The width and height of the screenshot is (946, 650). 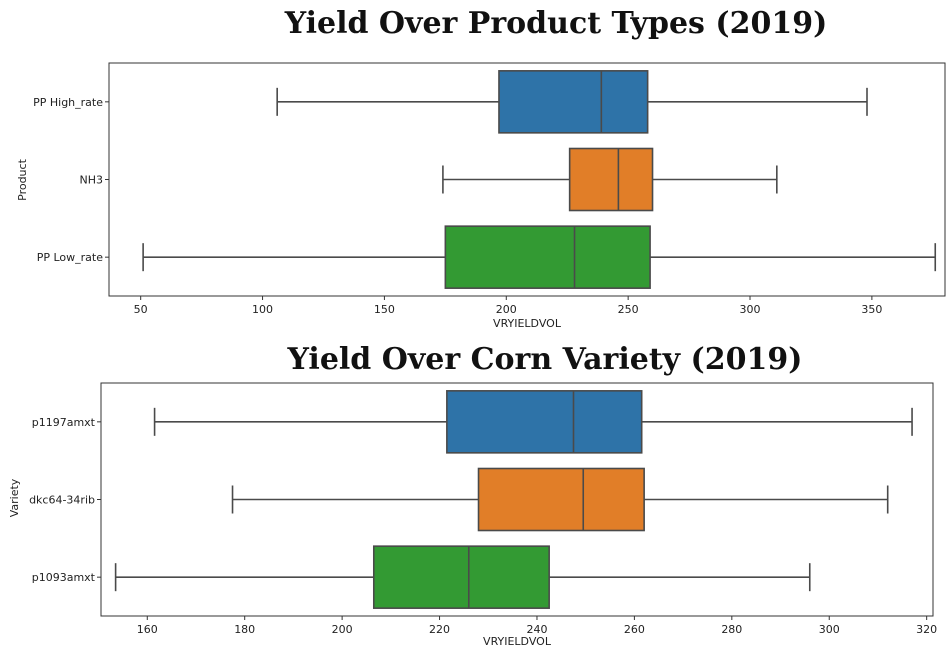 What do you see at coordinates (384, 309) in the screenshot?
I see `x-tick-label: 150` at bounding box center [384, 309].